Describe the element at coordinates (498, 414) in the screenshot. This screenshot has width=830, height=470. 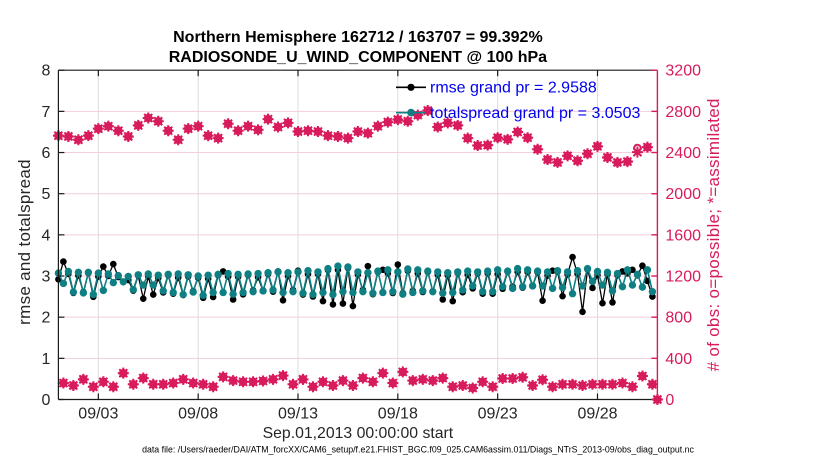
I see `x-tick-label: 09/23` at that location.